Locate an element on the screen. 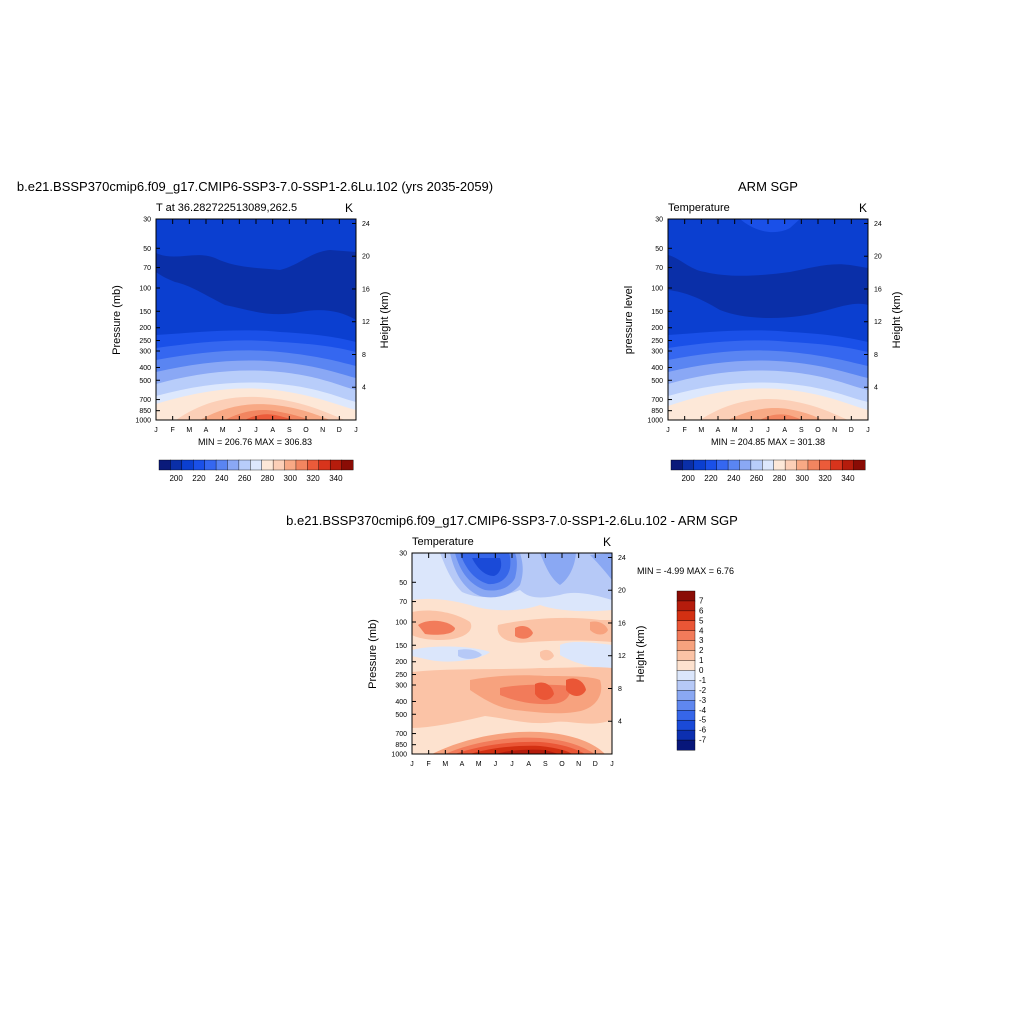  panel-diff-ylabel-right: Height (km) is located at coordinates (641, 654).